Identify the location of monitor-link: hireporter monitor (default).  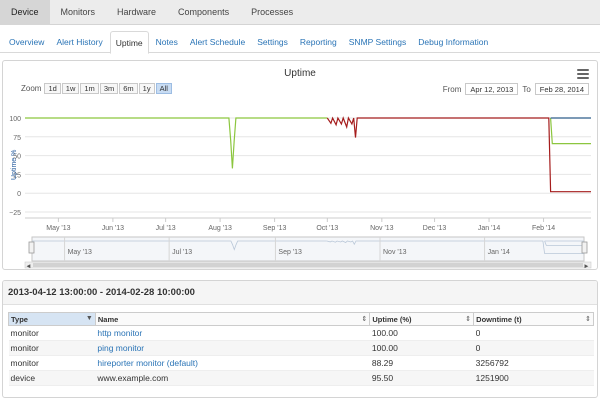
(232, 363).